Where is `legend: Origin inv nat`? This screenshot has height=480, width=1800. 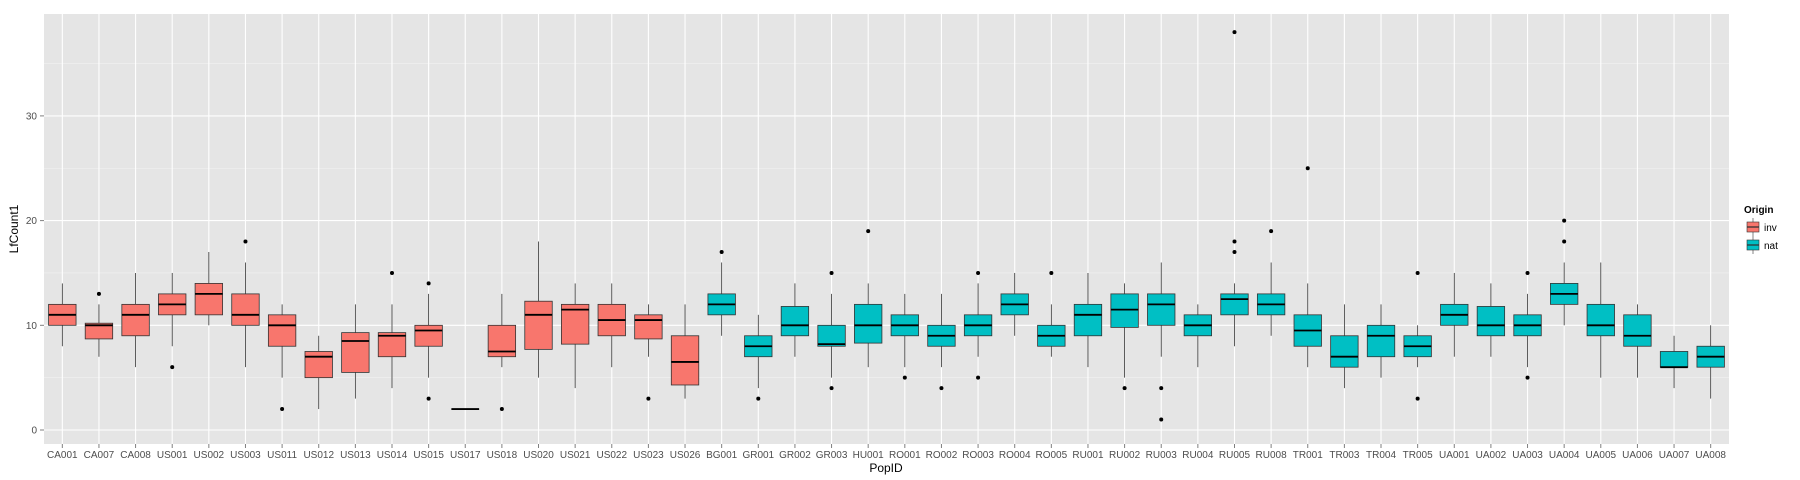
legend: Origin inv nat is located at coordinates (1761, 229).